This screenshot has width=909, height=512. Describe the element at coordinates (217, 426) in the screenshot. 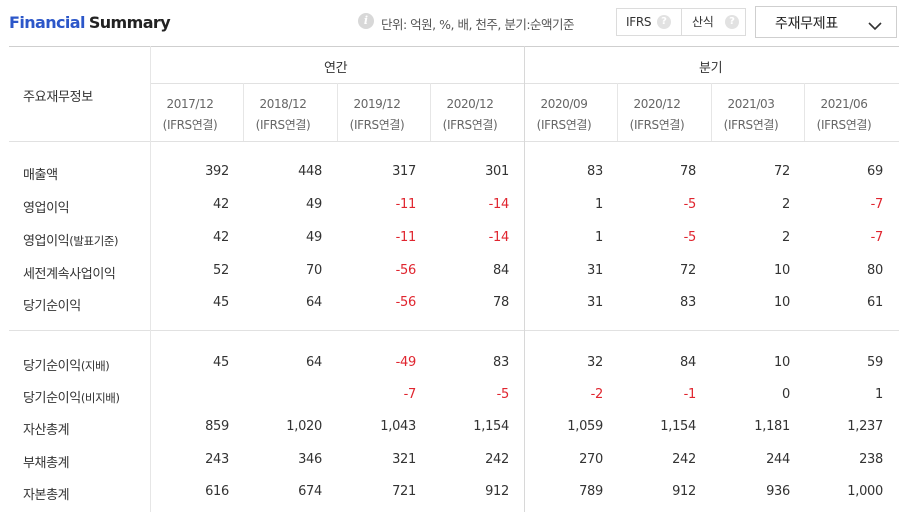

I see `table-cell: 859` at that location.